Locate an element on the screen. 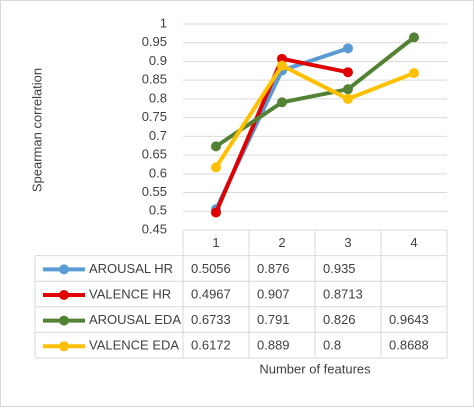  x-tick-label: 1 is located at coordinates (215, 242).